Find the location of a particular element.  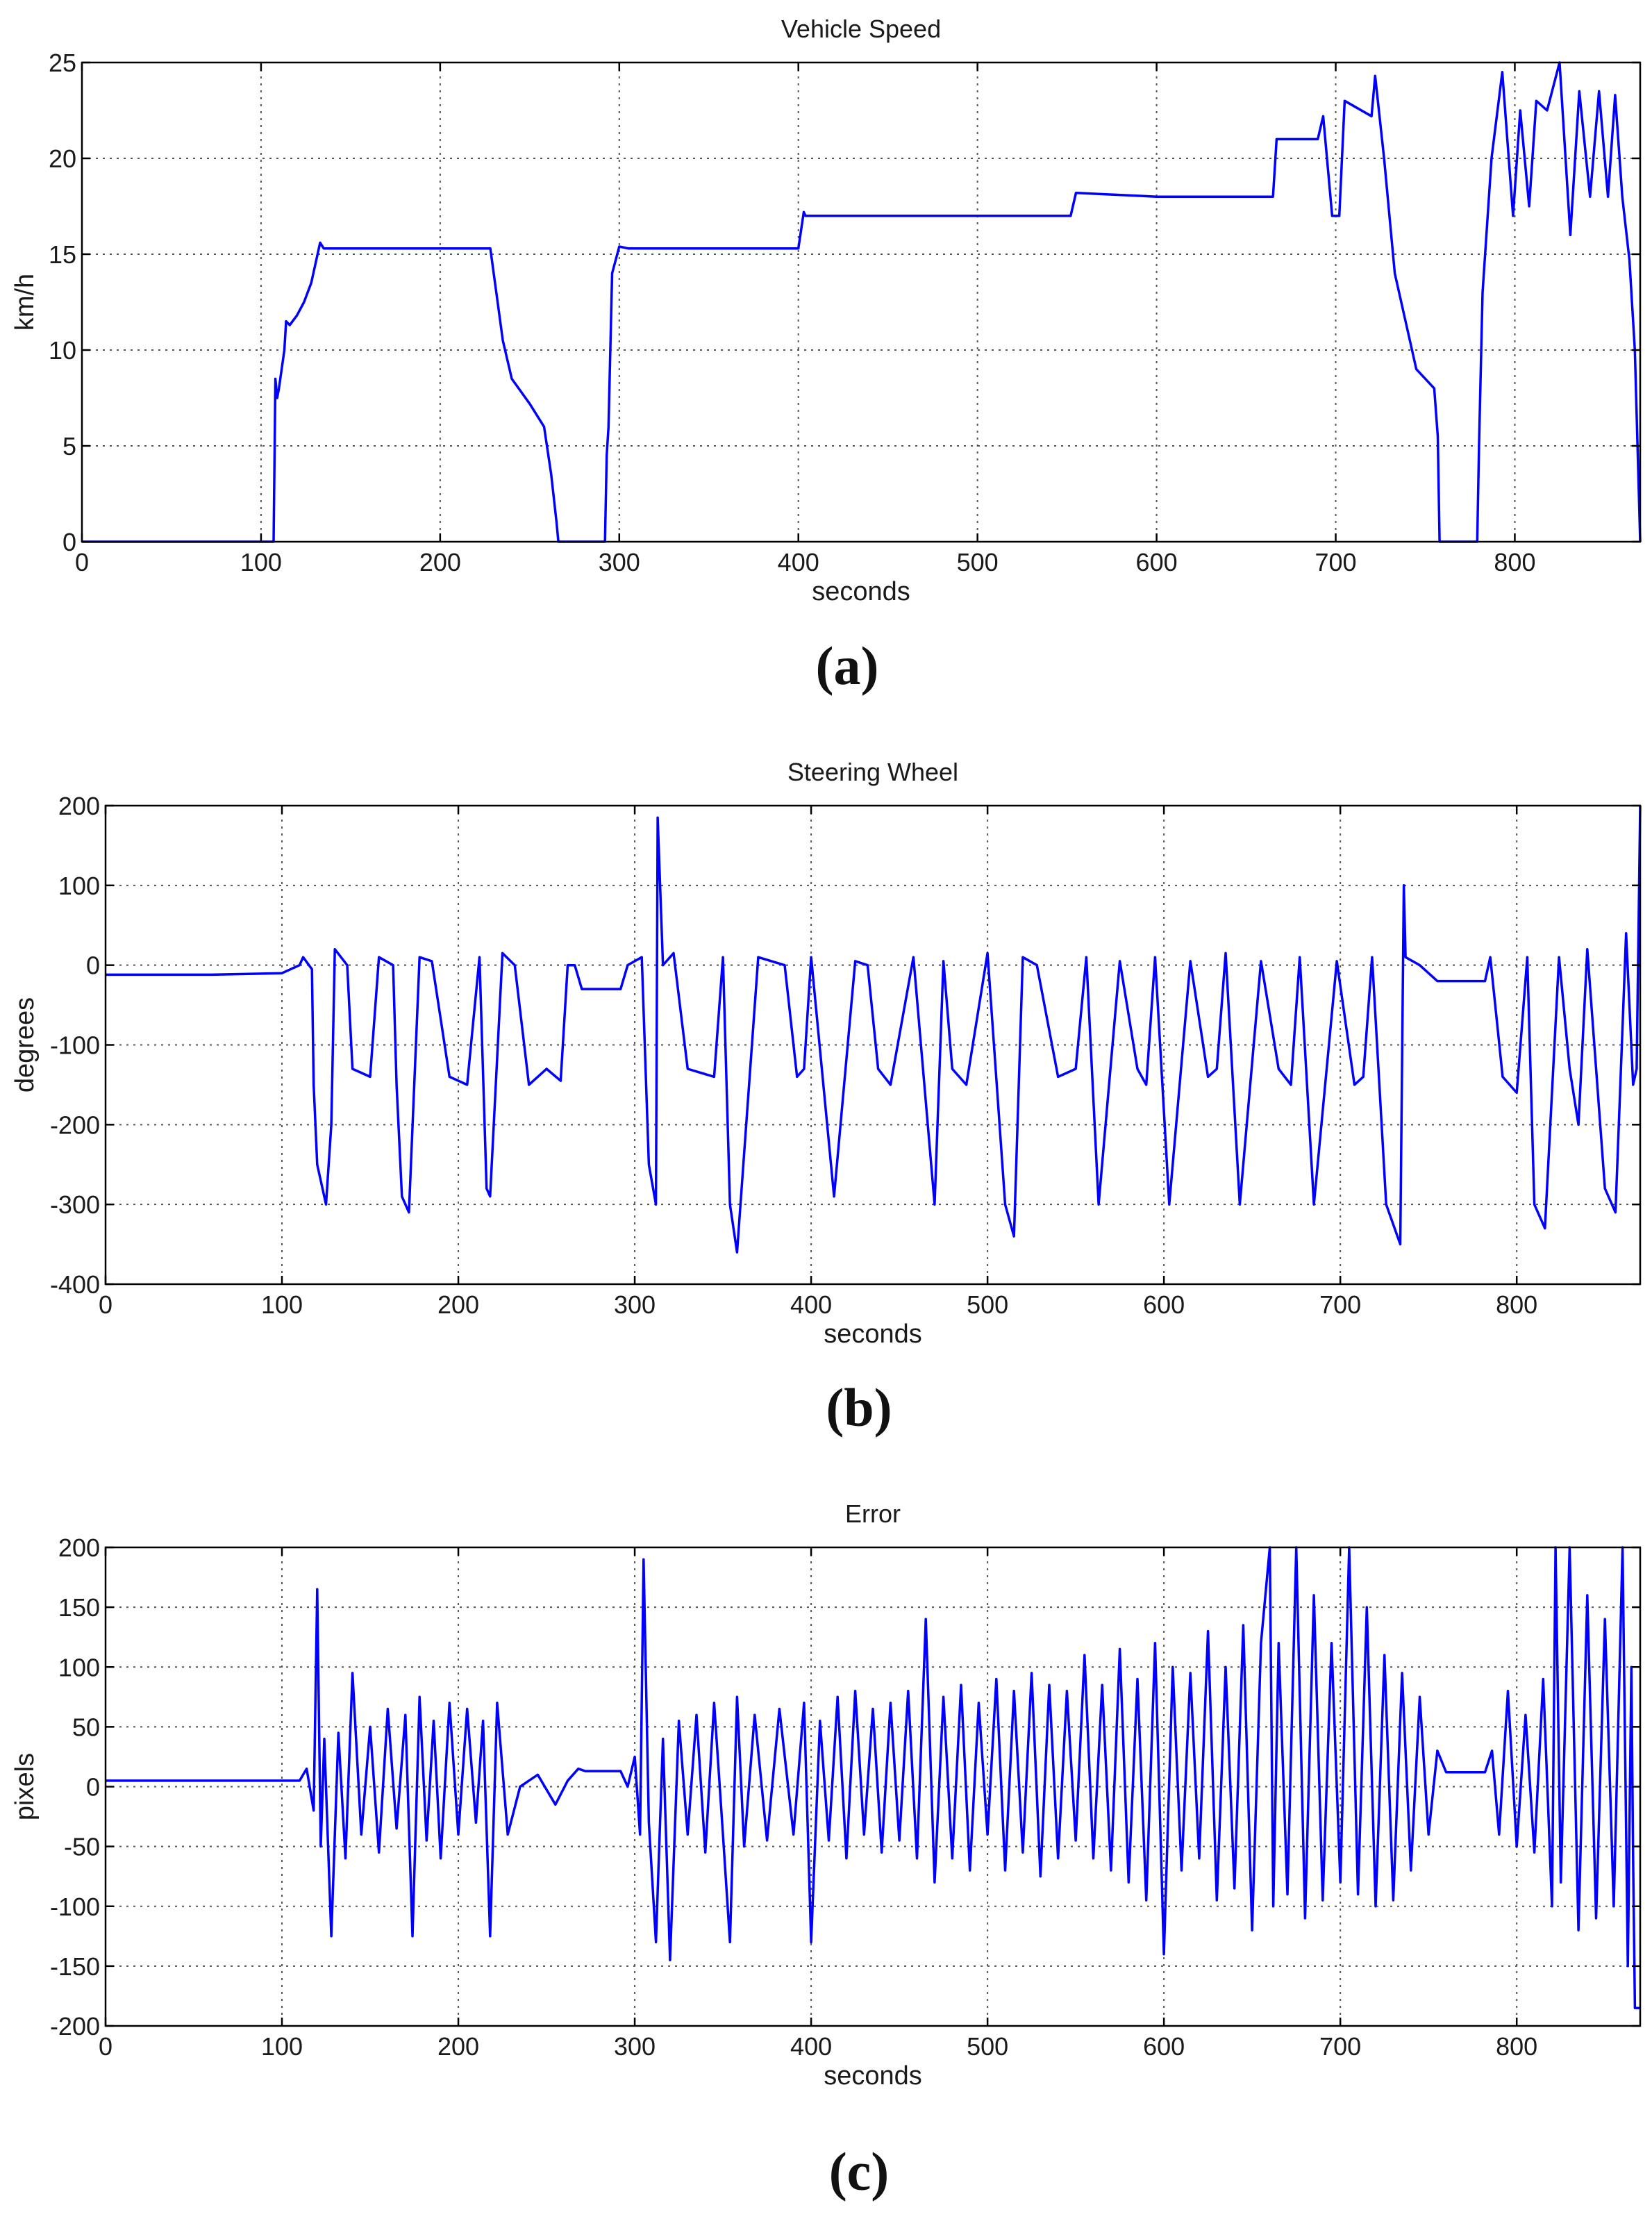

y-axis-label: pixels is located at coordinates (25, 1786).